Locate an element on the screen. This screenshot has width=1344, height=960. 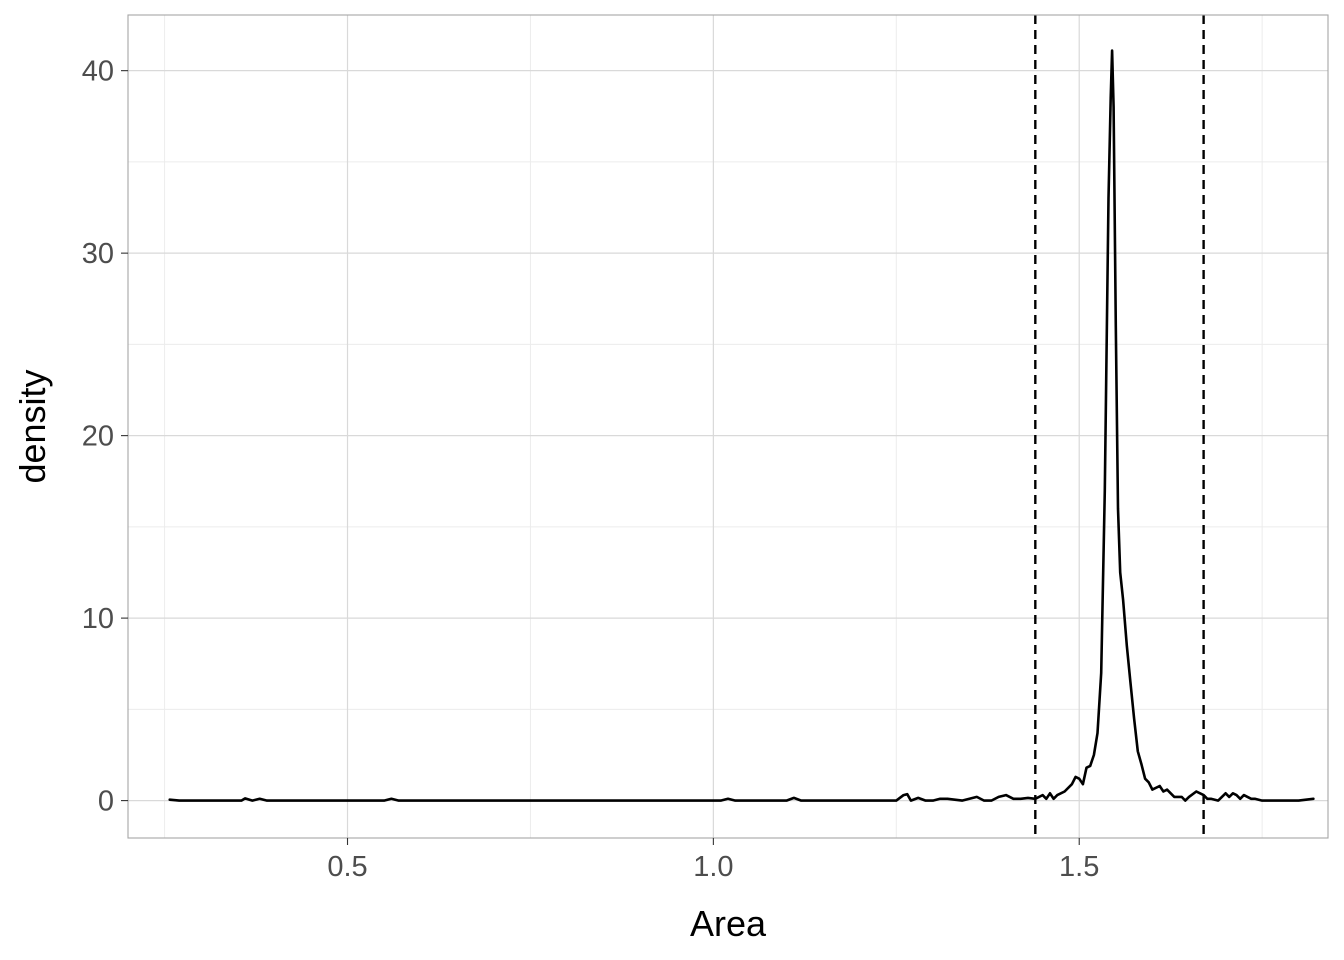
x-tick-label: 1.0 is located at coordinates (713, 867).